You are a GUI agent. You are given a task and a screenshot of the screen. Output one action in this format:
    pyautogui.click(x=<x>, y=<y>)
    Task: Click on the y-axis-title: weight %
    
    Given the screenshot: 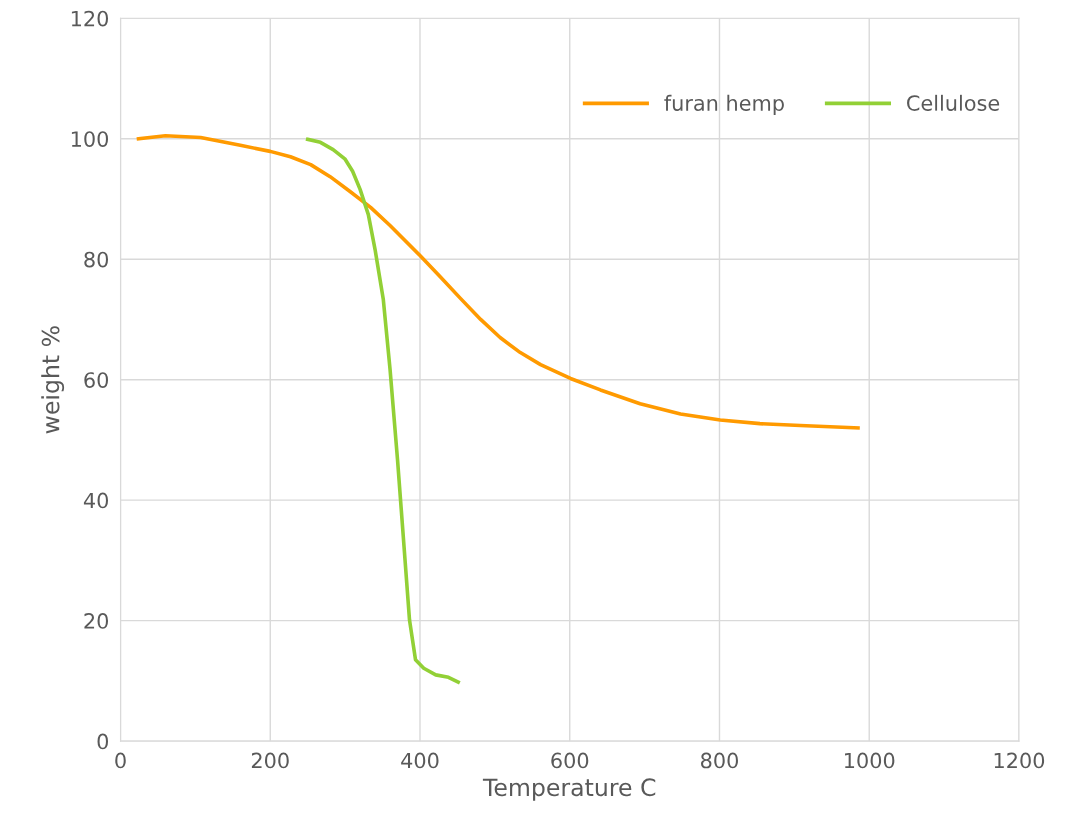 What is the action you would take?
    pyautogui.click(x=53, y=380)
    